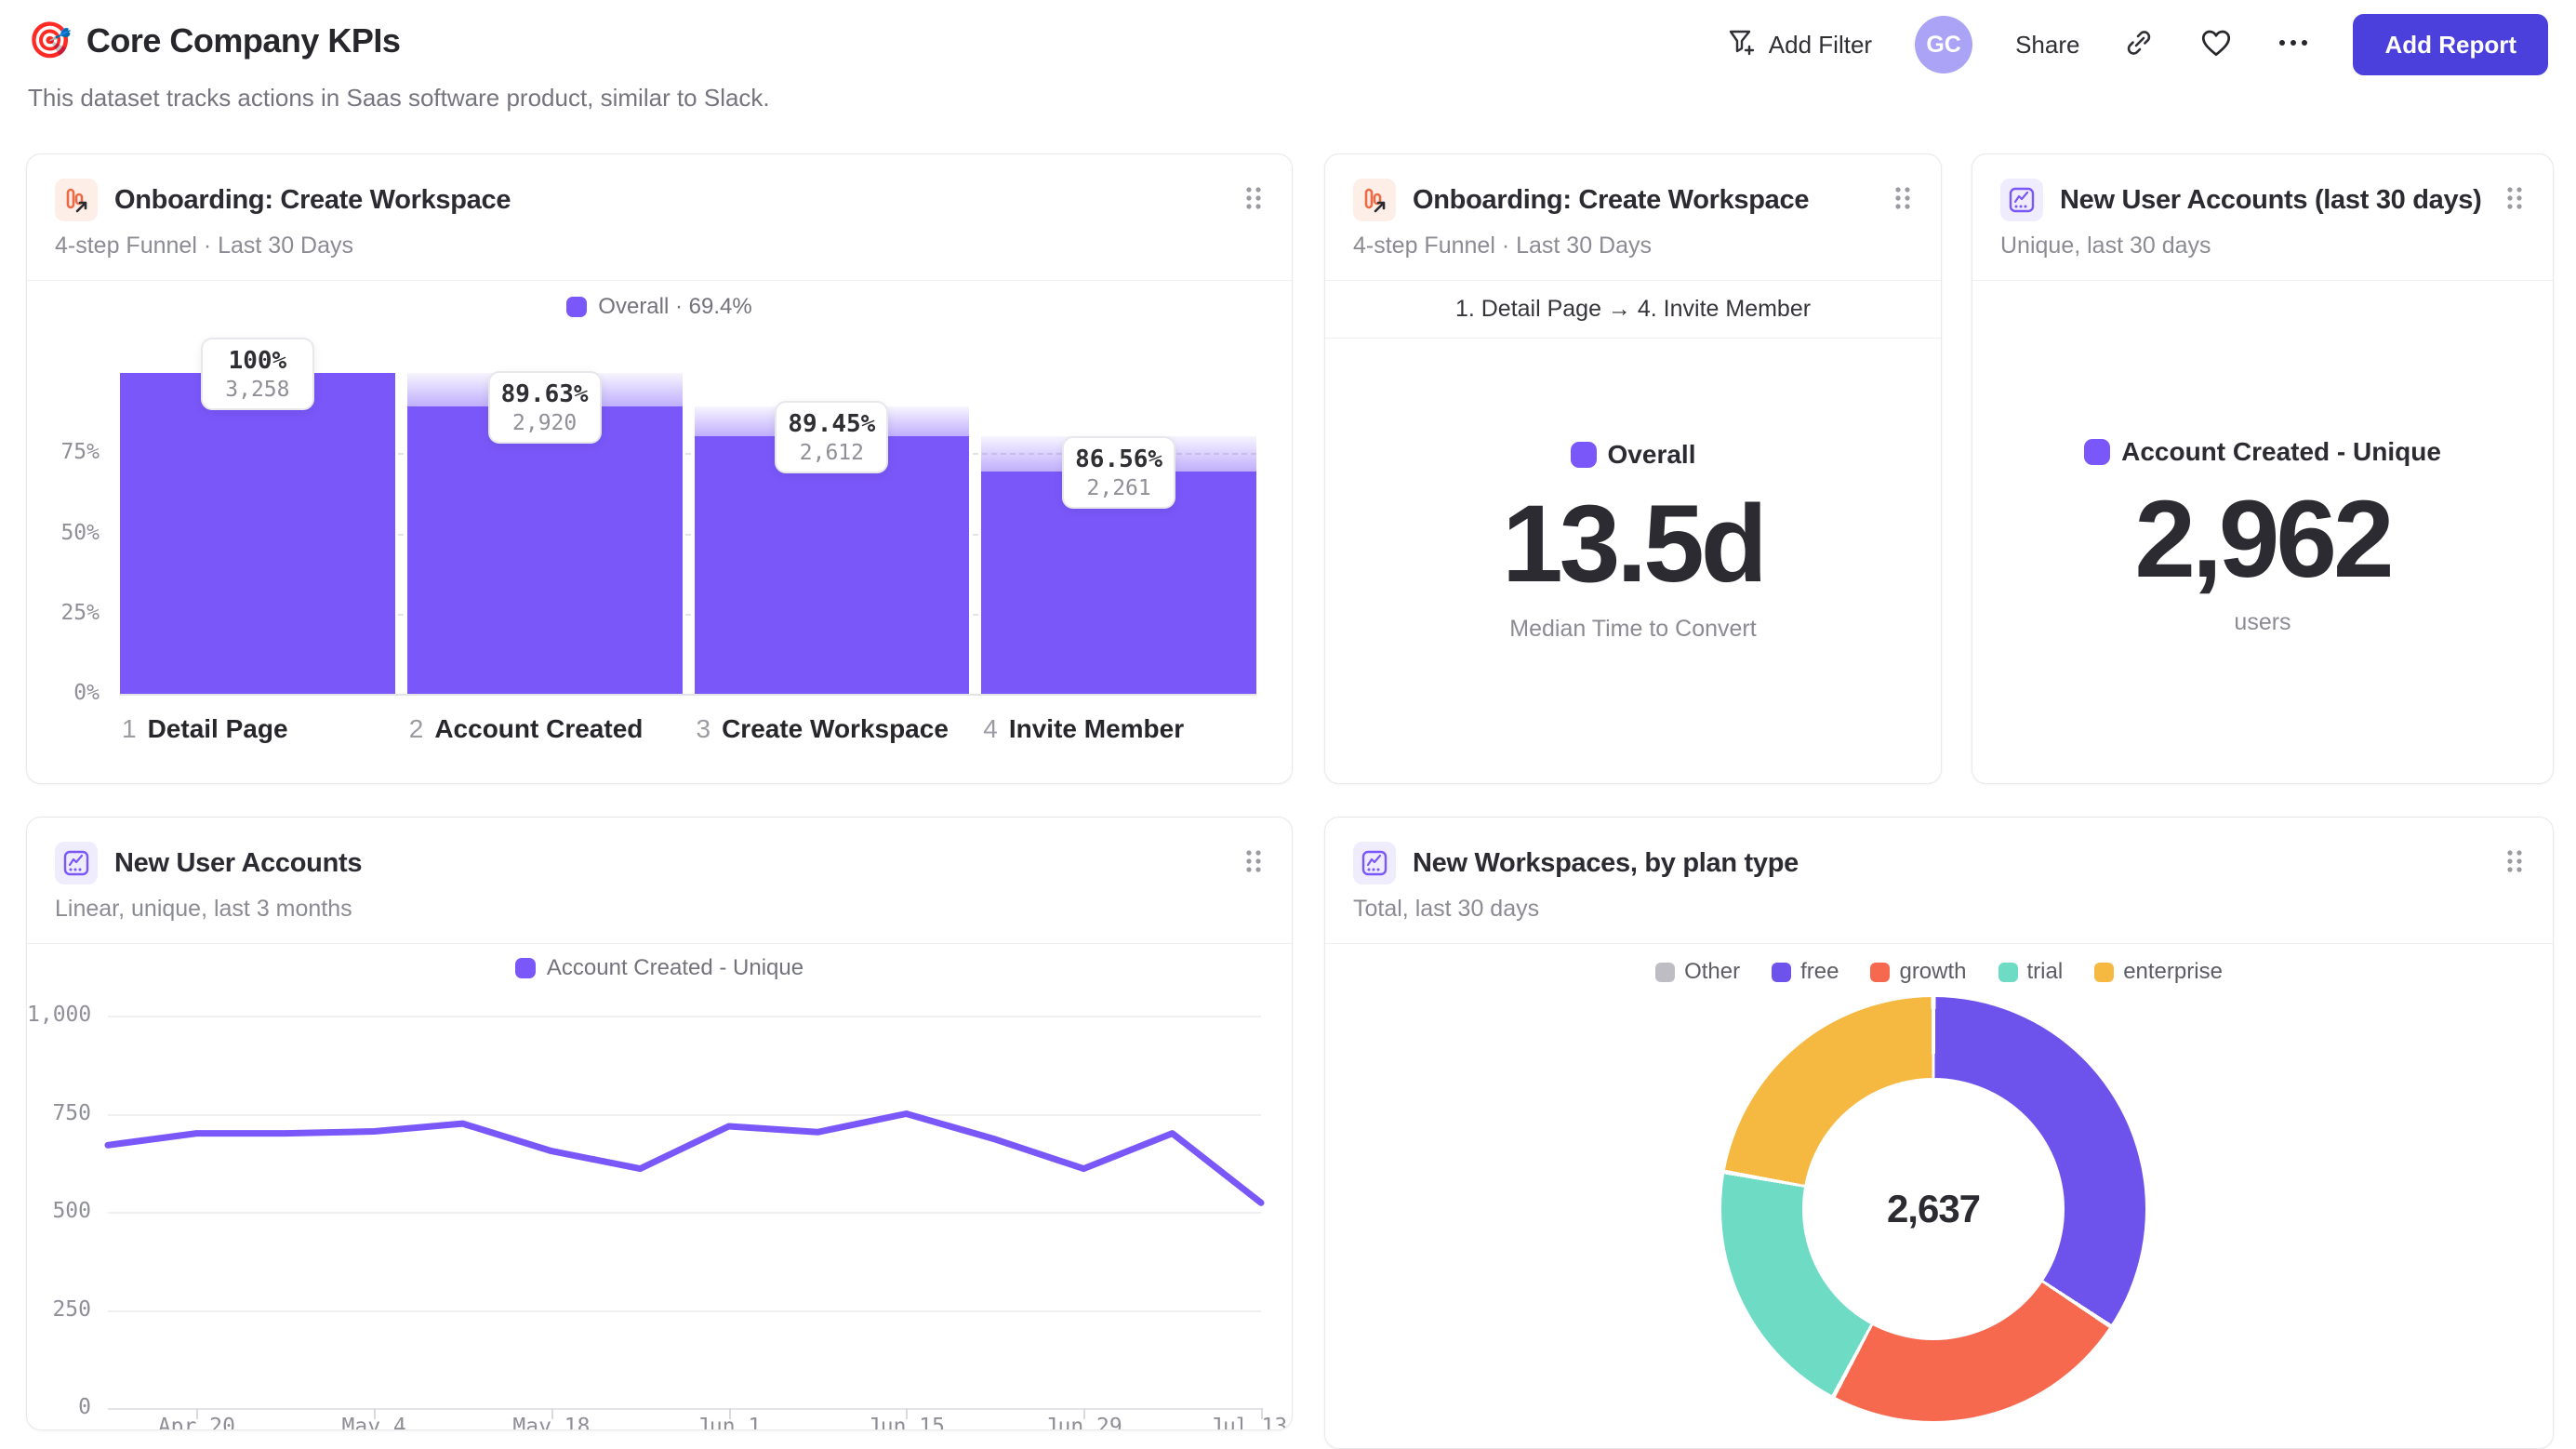 The width and height of the screenshot is (2576, 1449). I want to click on funnel-bar-tooltip: 89.63% 2,920, so click(544, 407).